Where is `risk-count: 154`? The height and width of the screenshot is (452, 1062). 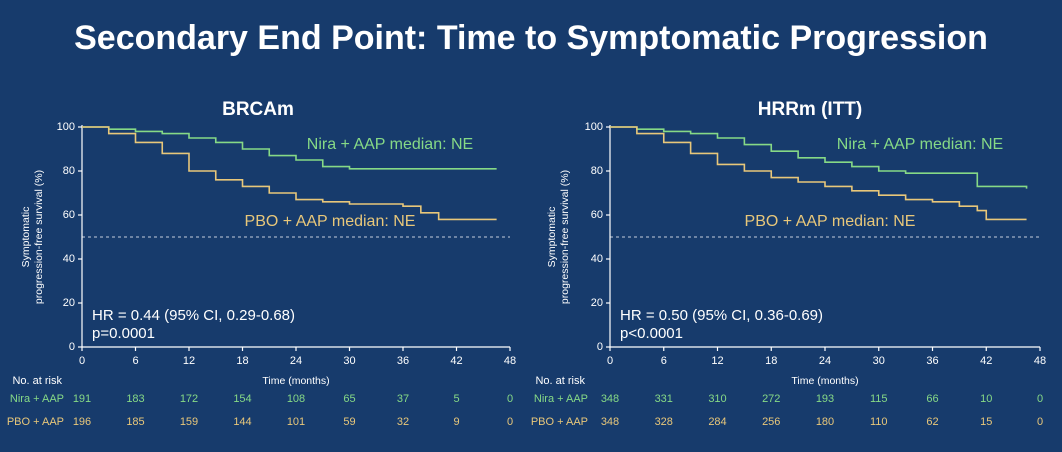 risk-count: 154 is located at coordinates (242, 399).